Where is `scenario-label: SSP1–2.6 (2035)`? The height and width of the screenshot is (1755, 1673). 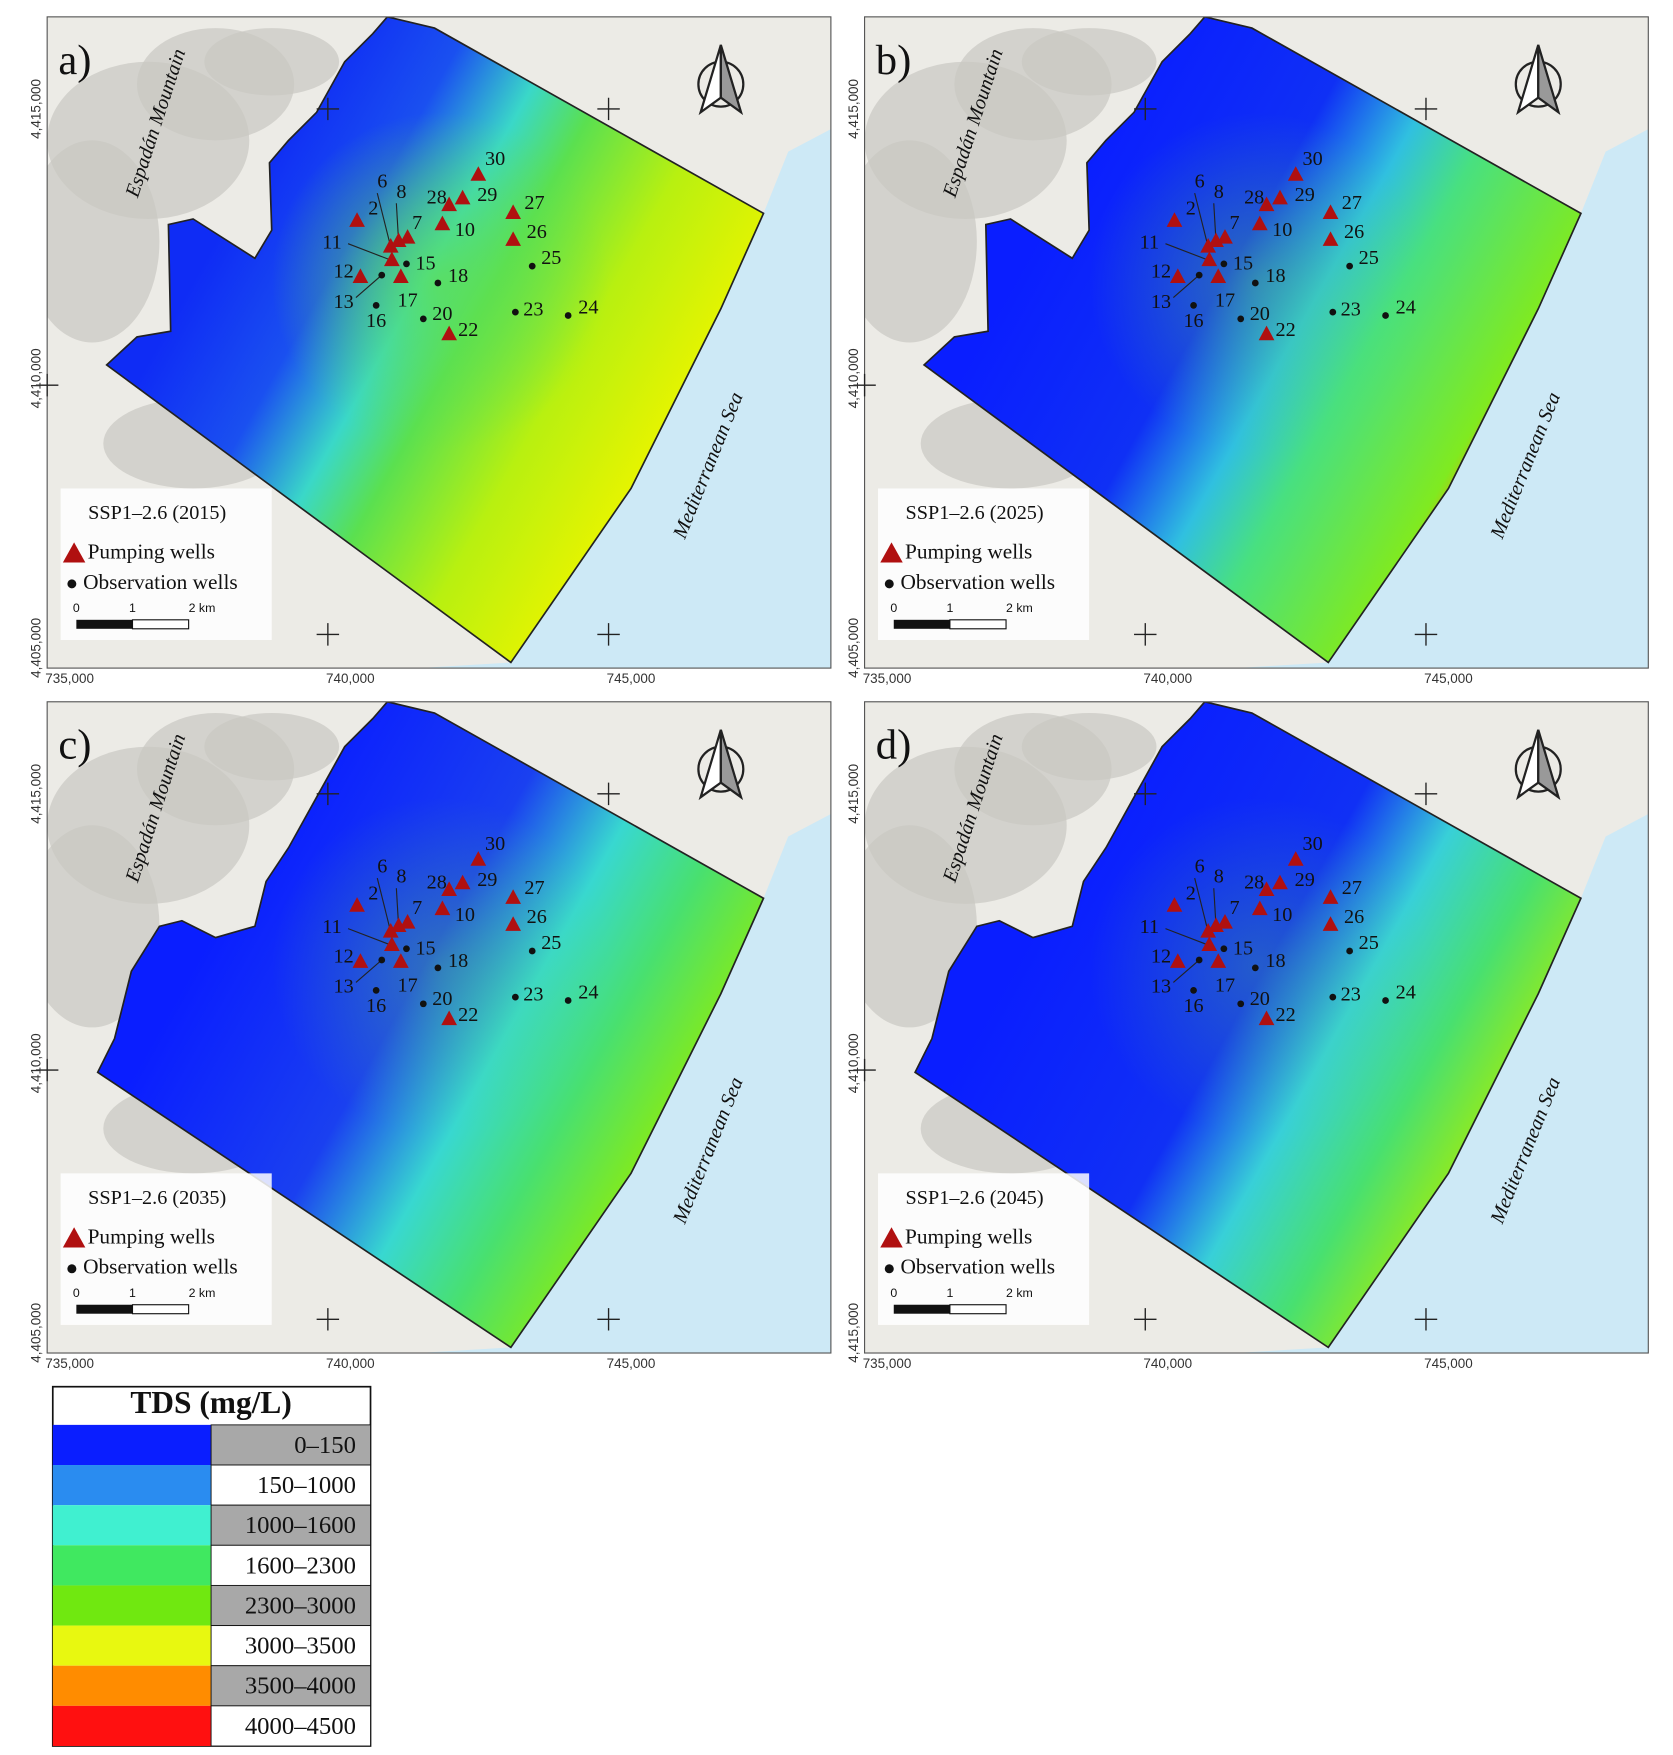
scenario-label: SSP1–2.6 (2035) is located at coordinates (157, 1198).